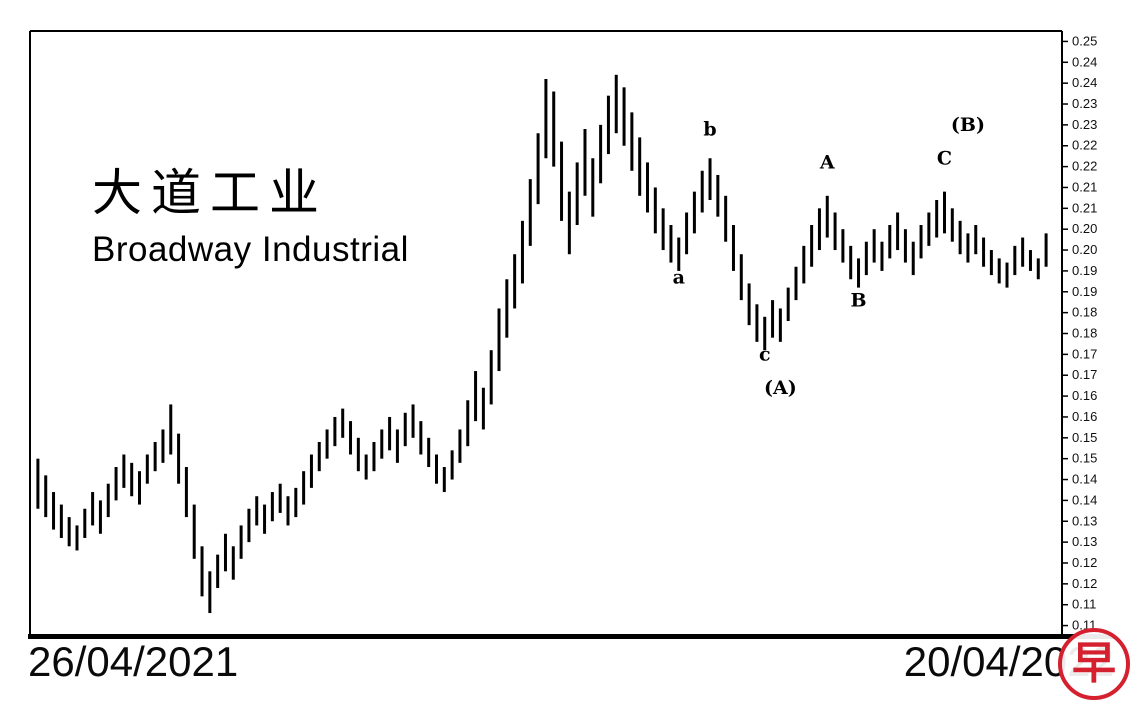 The height and width of the screenshot is (712, 1140). What do you see at coordinates (827, 163) in the screenshot?
I see `wave-label-A: A` at bounding box center [827, 163].